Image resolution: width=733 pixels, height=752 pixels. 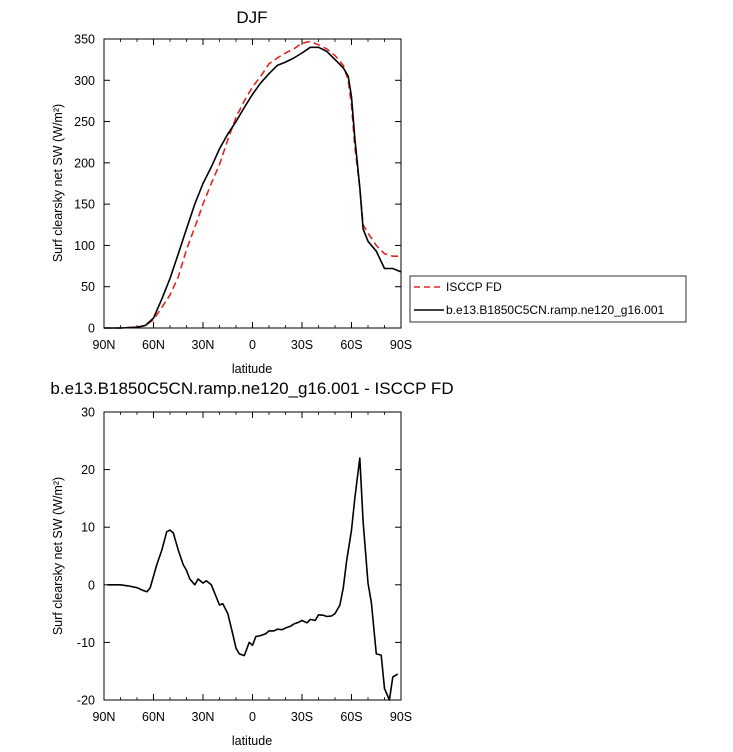 I want to click on top-chart-title: DJF, so click(x=251, y=17).